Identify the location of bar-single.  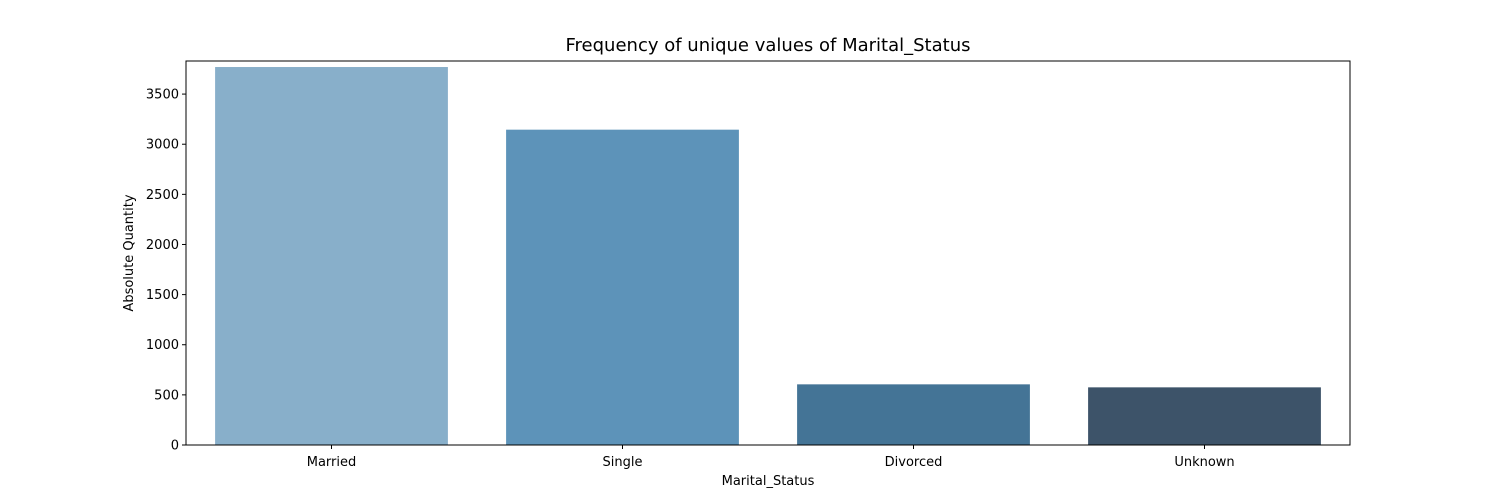
(622, 287).